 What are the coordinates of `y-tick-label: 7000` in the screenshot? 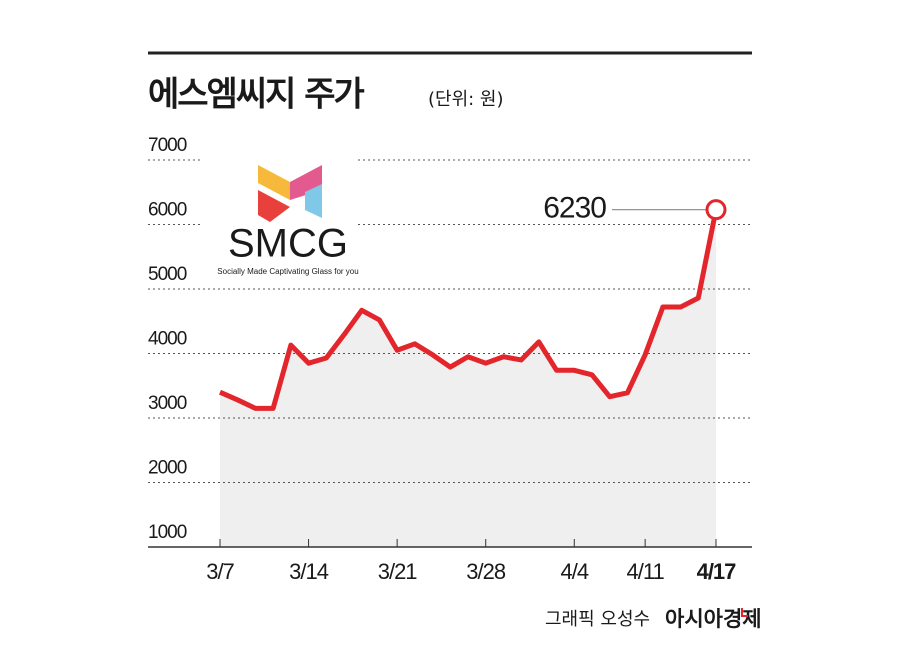 It's located at (167, 145).